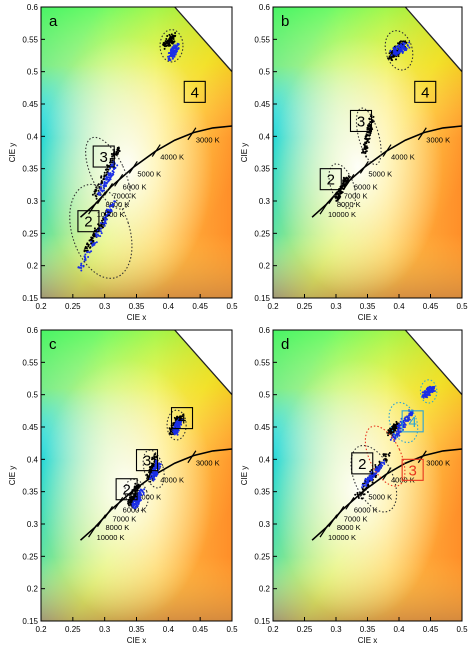 This screenshot has width=475, height=648. What do you see at coordinates (30, 169) in the screenshot?
I see `y-tick-label: 0.35` at bounding box center [30, 169].